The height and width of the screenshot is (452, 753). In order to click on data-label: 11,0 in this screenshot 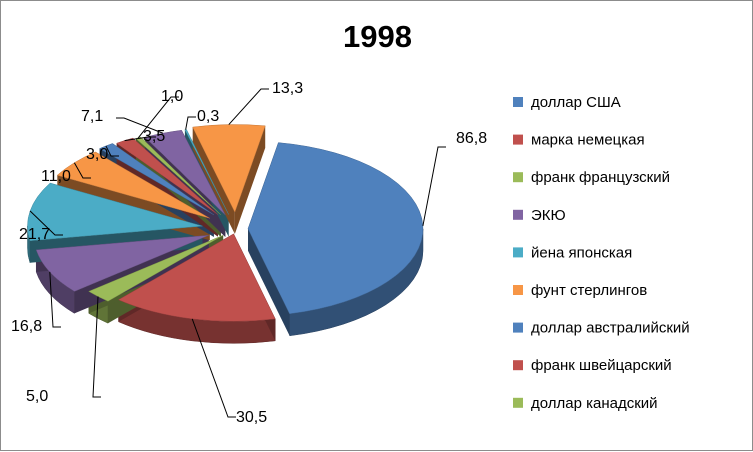, I will do `click(56, 176)`.